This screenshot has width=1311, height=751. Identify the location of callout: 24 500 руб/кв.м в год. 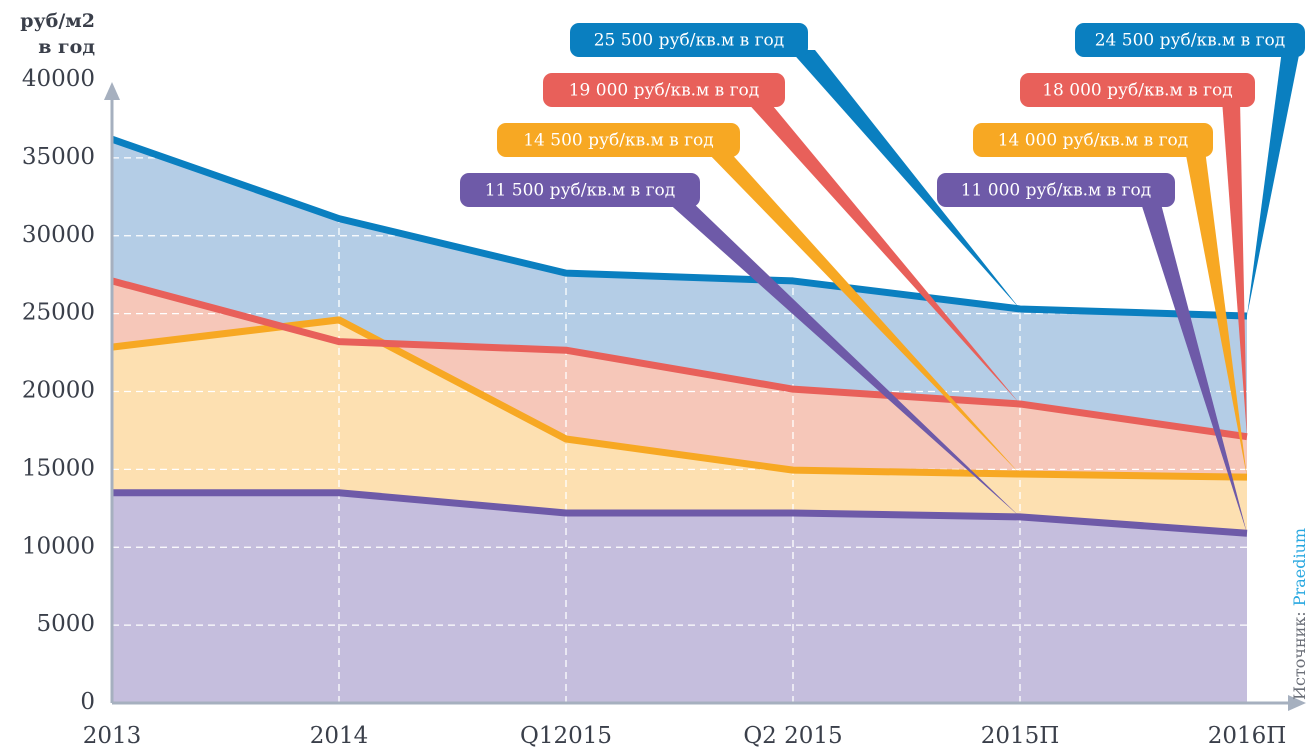
(1190, 169).